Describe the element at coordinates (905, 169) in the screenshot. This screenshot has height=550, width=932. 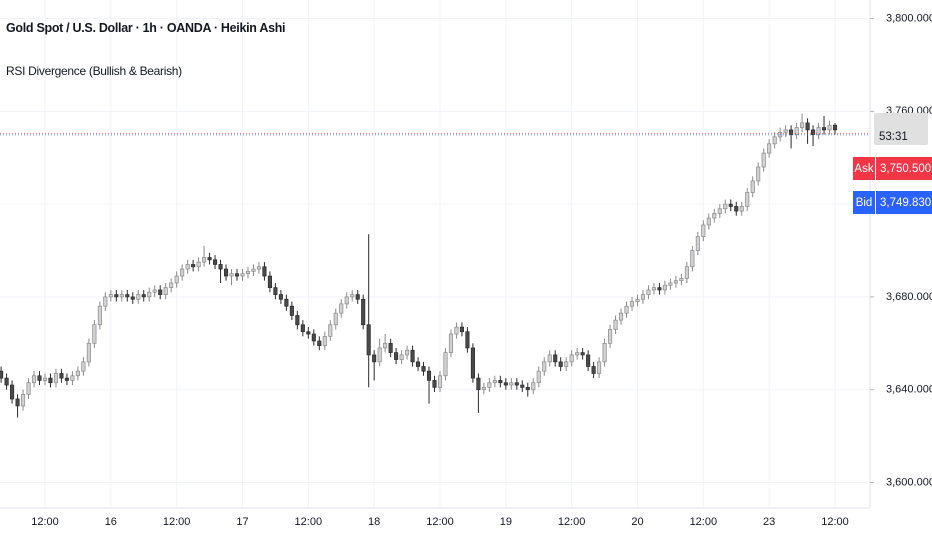
I see `ask-value: 3,750.500` at that location.